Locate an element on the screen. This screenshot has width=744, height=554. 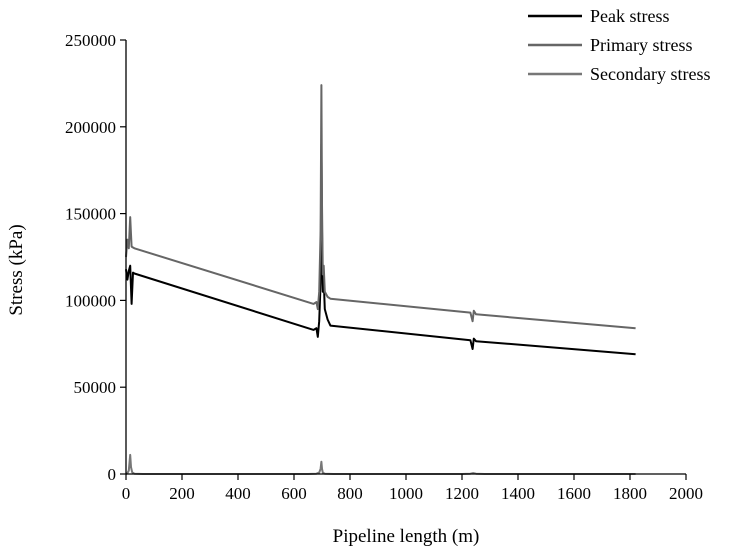
x-tick-label: 1400 is located at coordinates (518, 493).